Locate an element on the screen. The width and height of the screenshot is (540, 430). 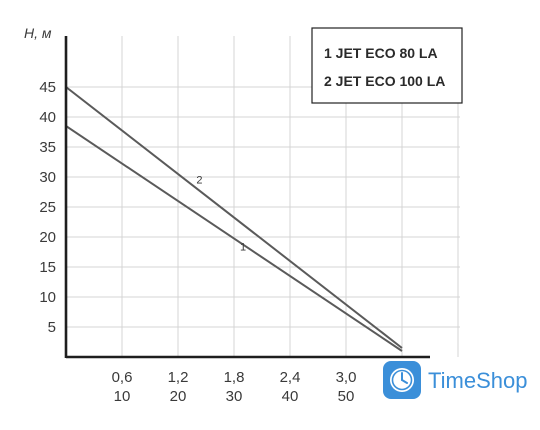
curve-label-1: 1 is located at coordinates (243, 248).